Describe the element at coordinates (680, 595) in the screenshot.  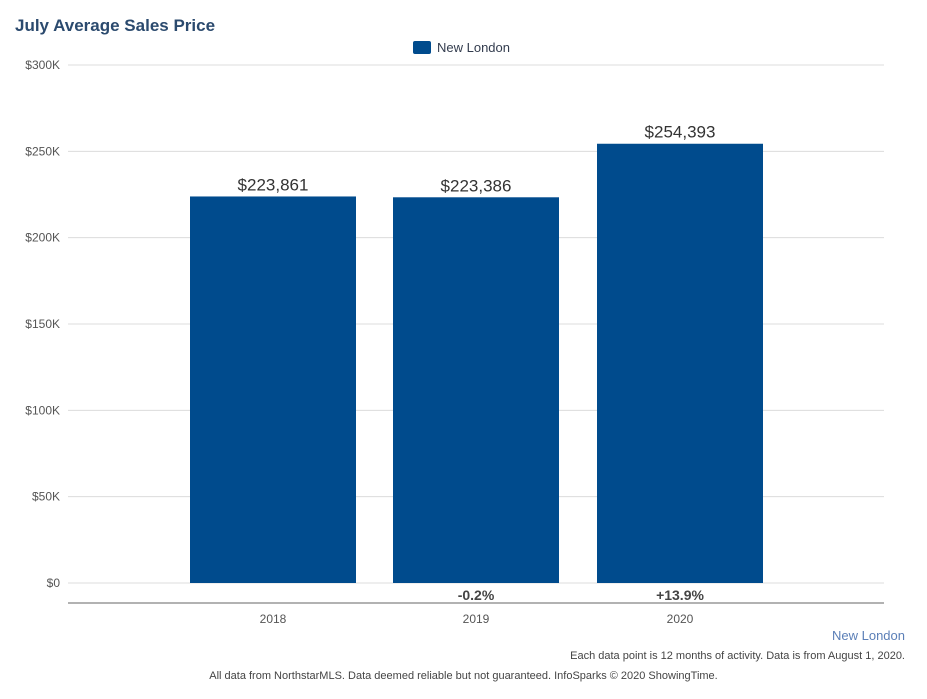
I see `change-label: +13.9%` at that location.